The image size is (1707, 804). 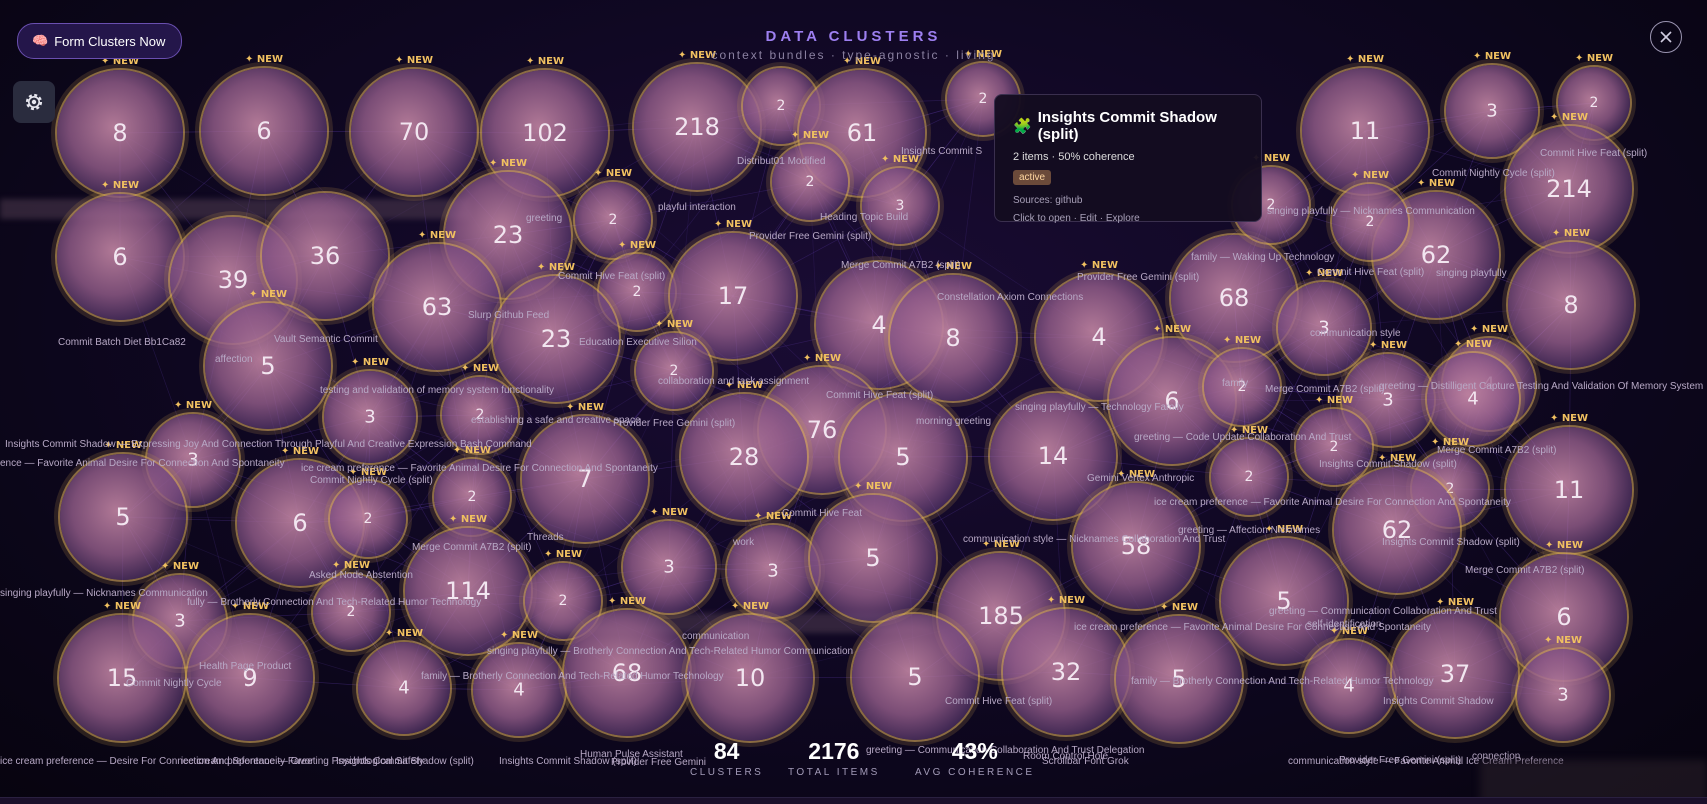 What do you see at coordinates (1235, 383) in the screenshot?
I see `cluster-label: family` at bounding box center [1235, 383].